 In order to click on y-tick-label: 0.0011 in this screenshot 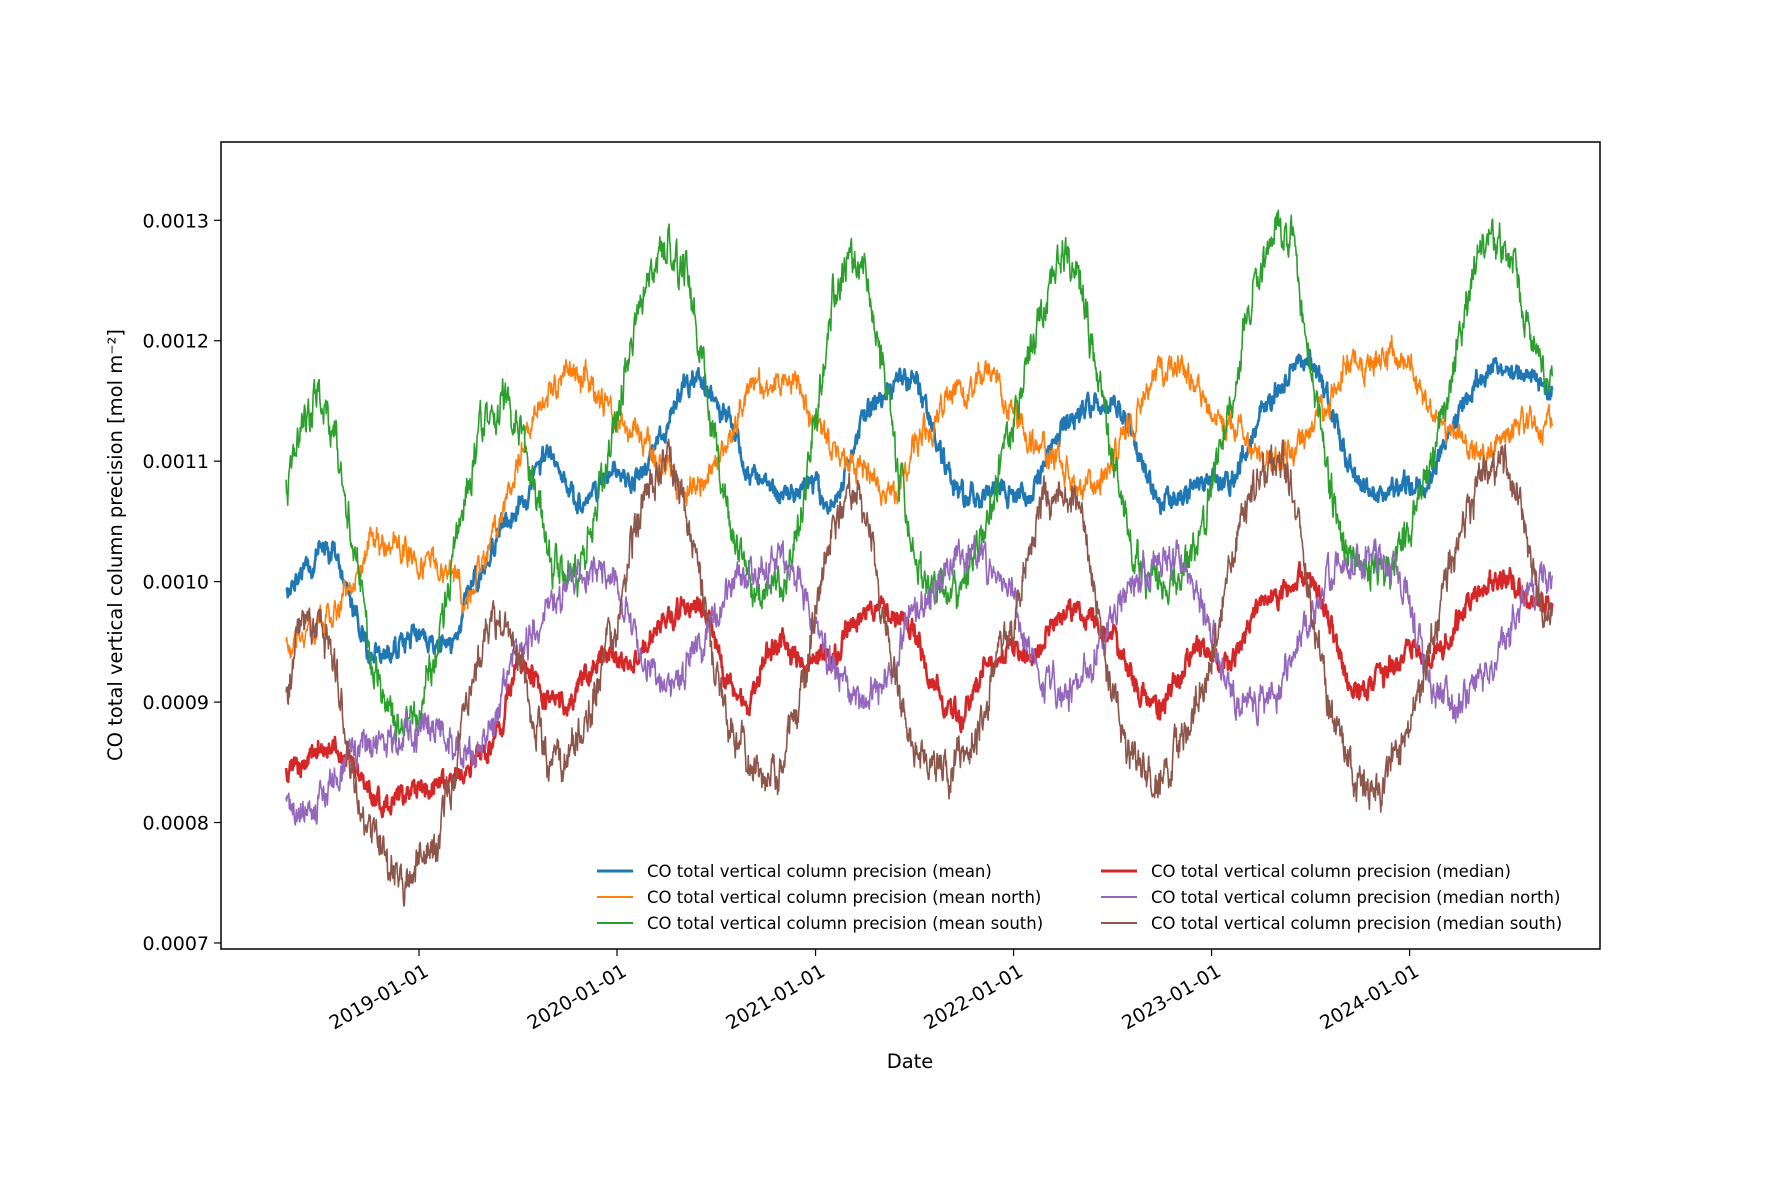, I will do `click(176, 462)`.